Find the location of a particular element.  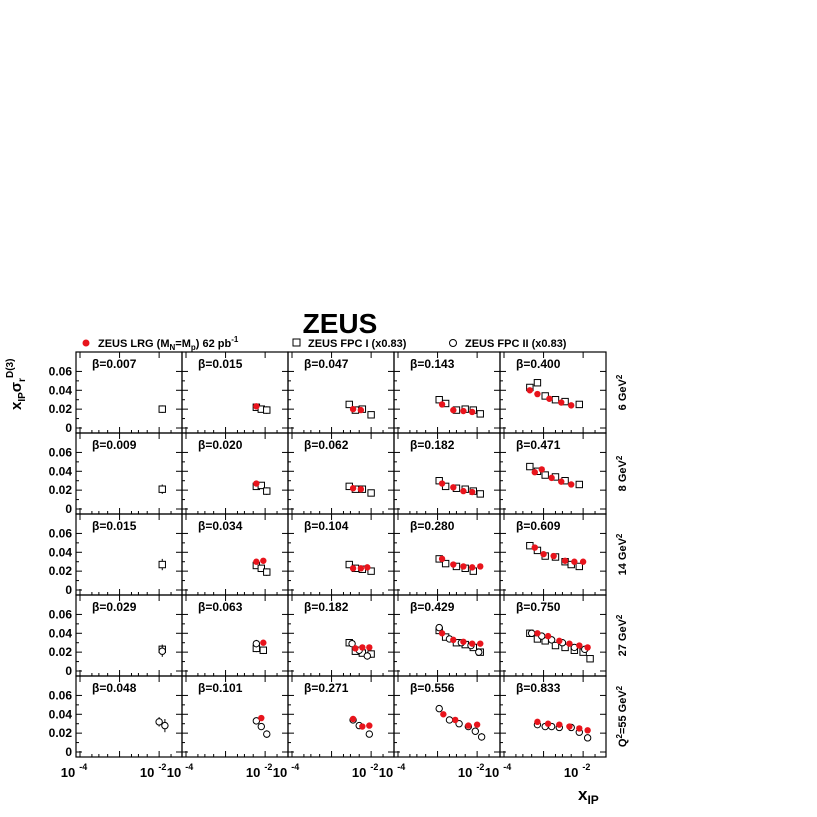

beta-label: β=0.048 is located at coordinates (114, 688).